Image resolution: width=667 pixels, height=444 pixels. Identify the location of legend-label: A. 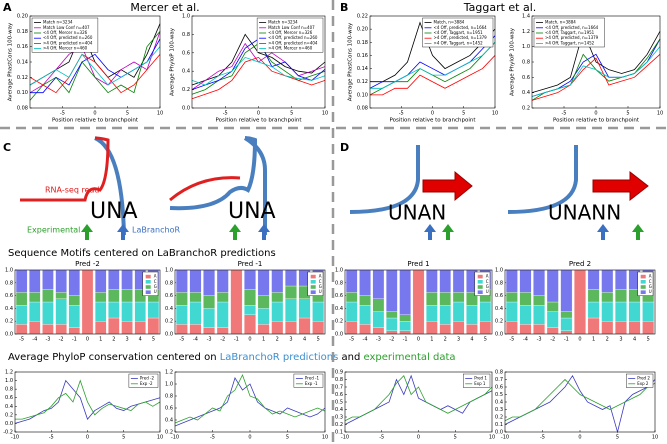
(320, 276).